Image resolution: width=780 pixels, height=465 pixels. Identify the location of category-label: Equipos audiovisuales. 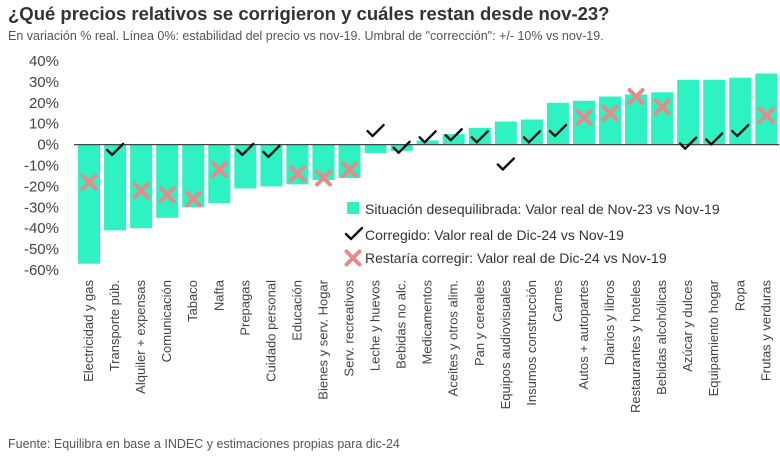
(505, 345).